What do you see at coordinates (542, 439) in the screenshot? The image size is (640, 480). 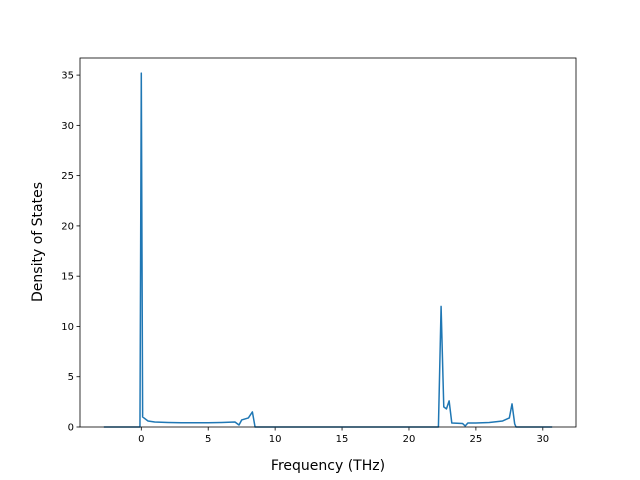 I see `x-tick-label: 30` at bounding box center [542, 439].